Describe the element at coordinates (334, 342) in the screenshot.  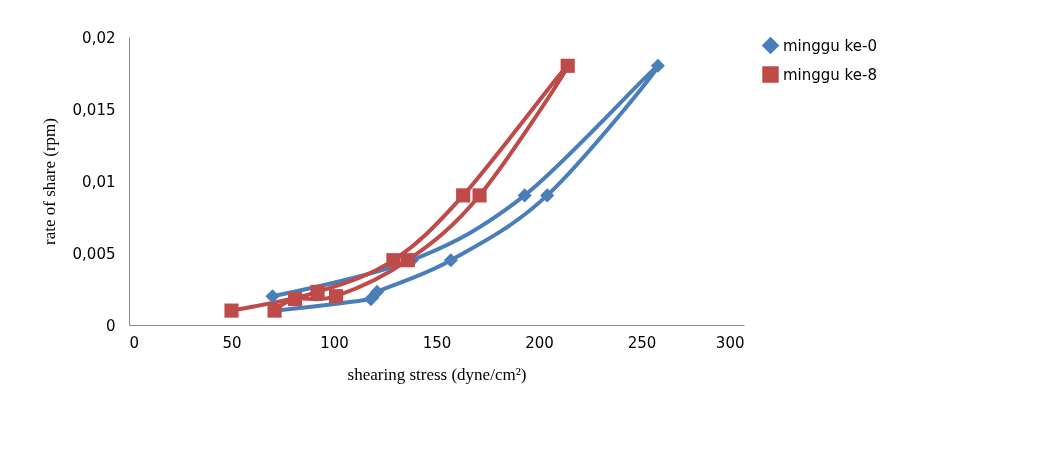
I see `x-tick-label: 100` at that location.